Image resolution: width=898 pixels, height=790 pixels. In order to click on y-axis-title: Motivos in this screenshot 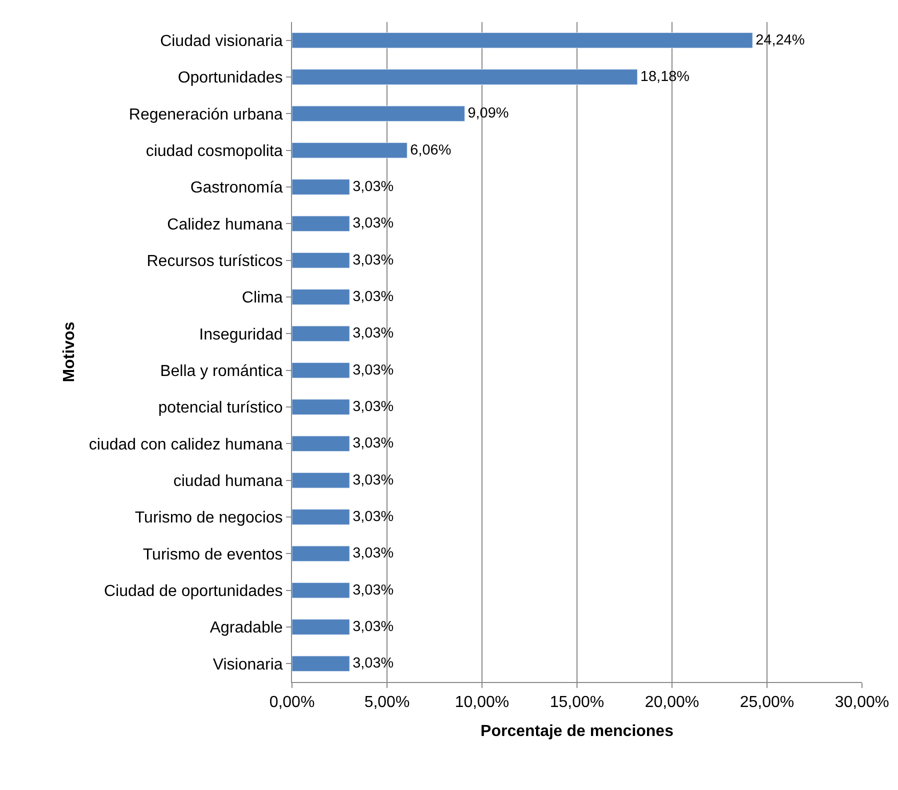, I will do `click(69, 352)`.